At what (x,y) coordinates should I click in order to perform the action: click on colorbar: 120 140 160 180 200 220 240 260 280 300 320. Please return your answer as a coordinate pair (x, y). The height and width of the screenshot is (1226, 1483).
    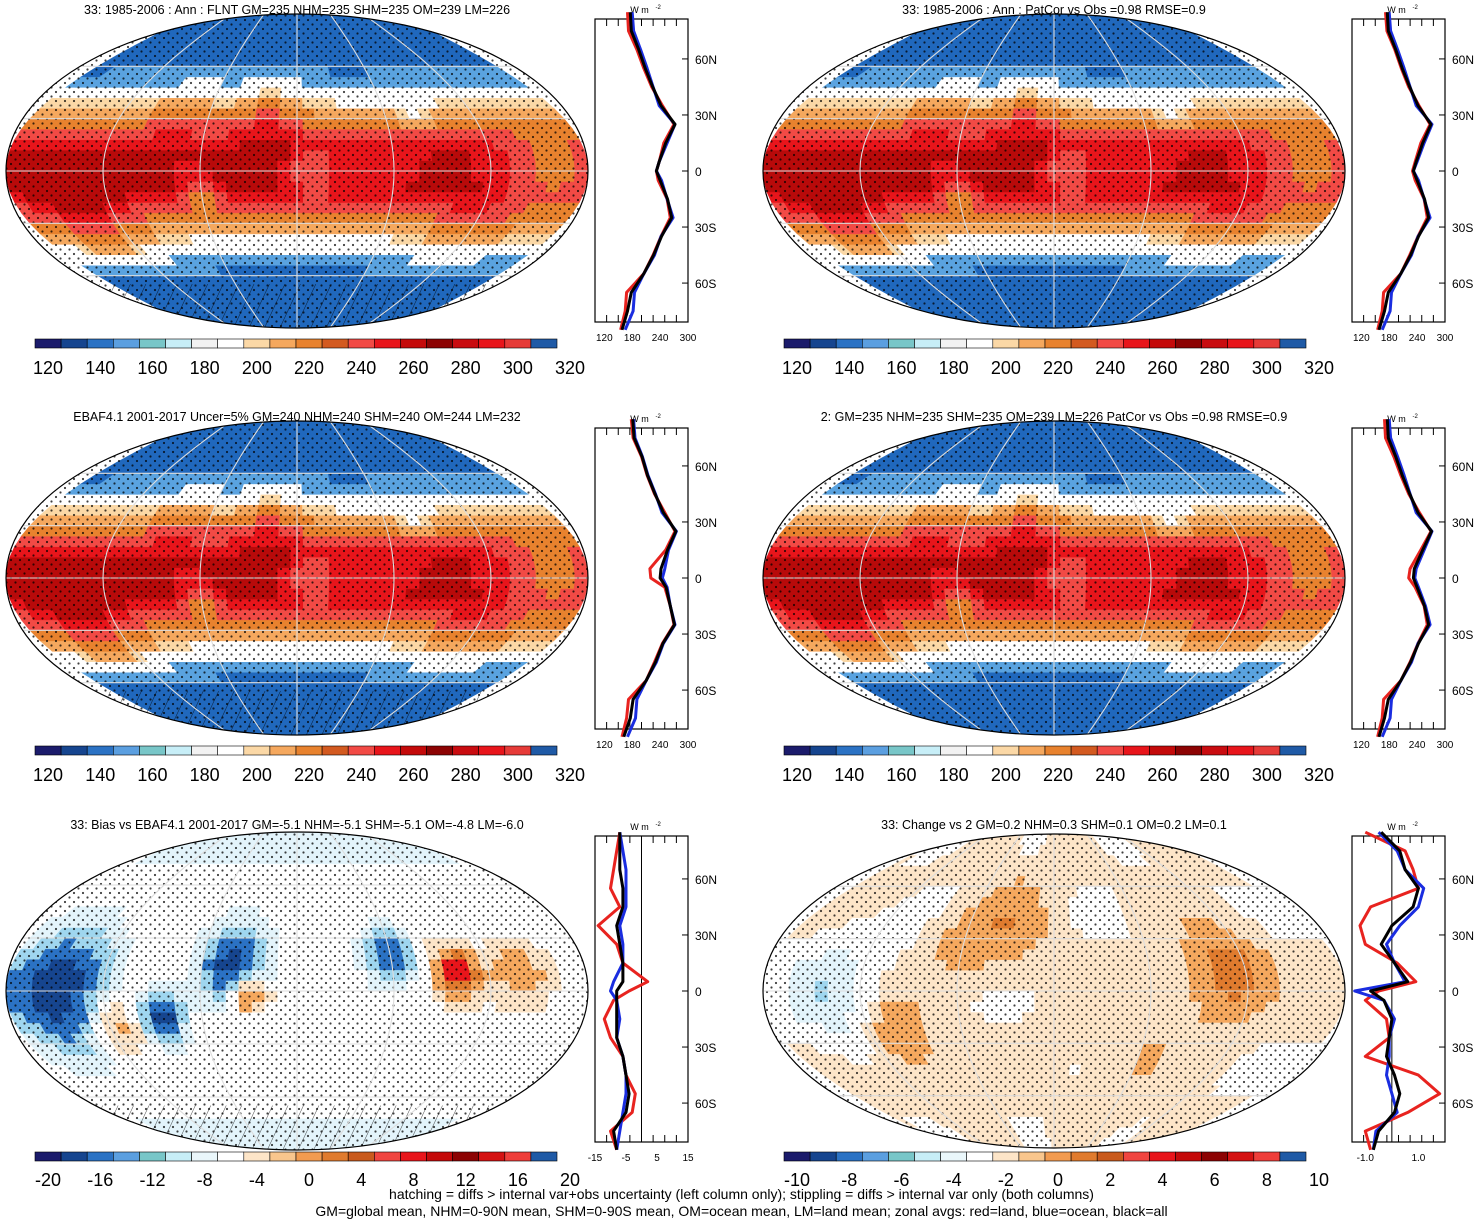
    Looking at the image, I should click on (1058, 765).